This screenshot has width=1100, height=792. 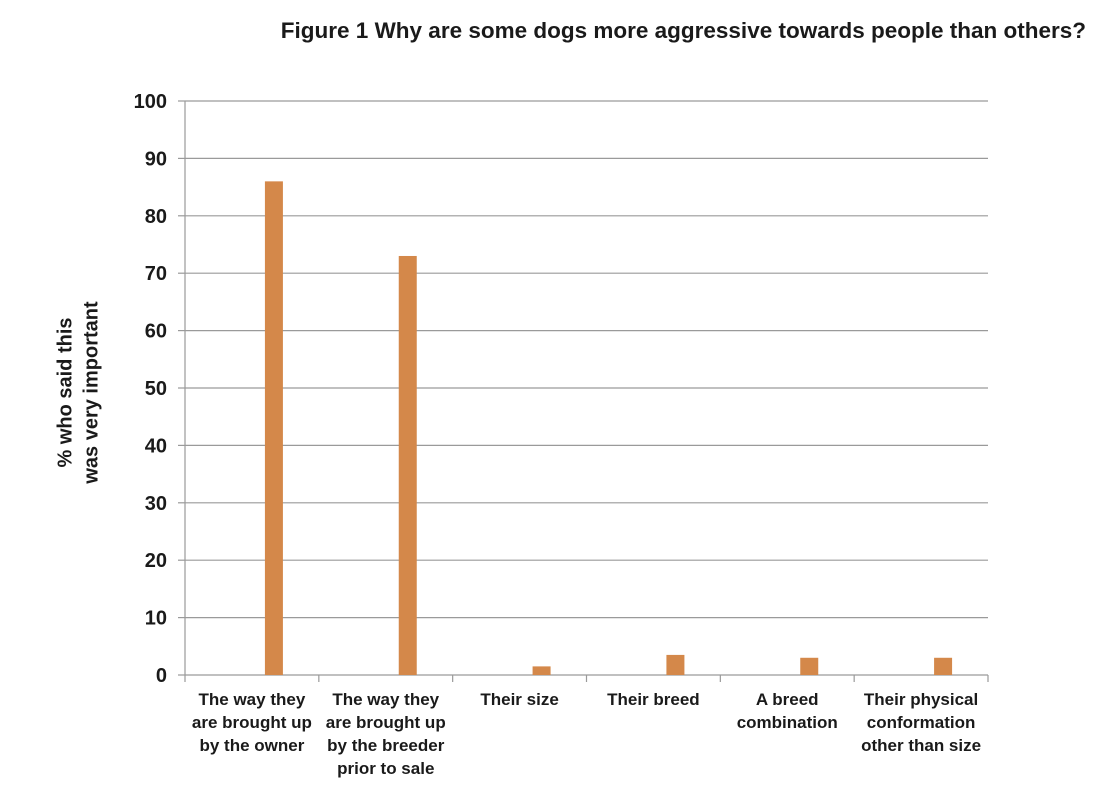 What do you see at coordinates (252, 699) in the screenshot?
I see `x-tick-label-1-line-1: The way they` at bounding box center [252, 699].